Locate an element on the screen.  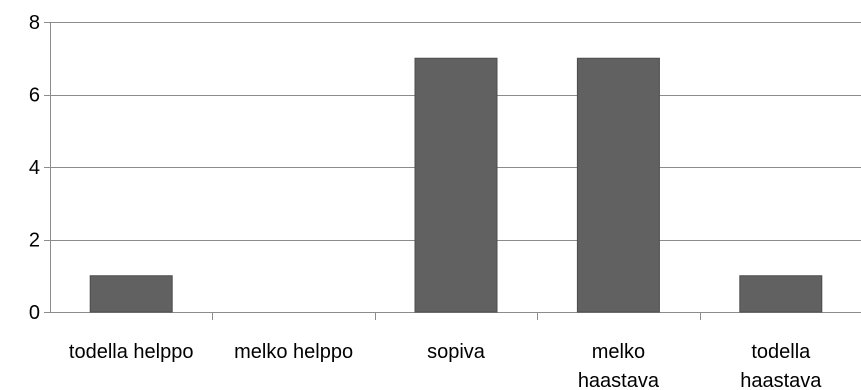
y-tick-label: 2 is located at coordinates (34, 241).